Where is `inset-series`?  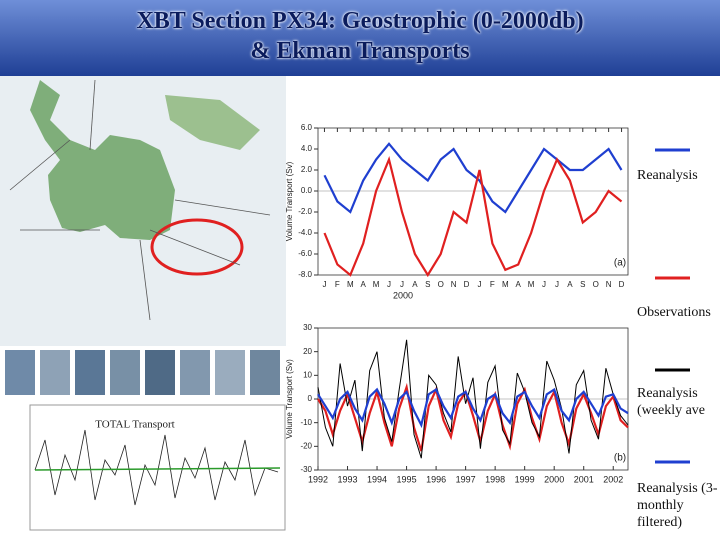 inset-series is located at coordinates (156, 467).